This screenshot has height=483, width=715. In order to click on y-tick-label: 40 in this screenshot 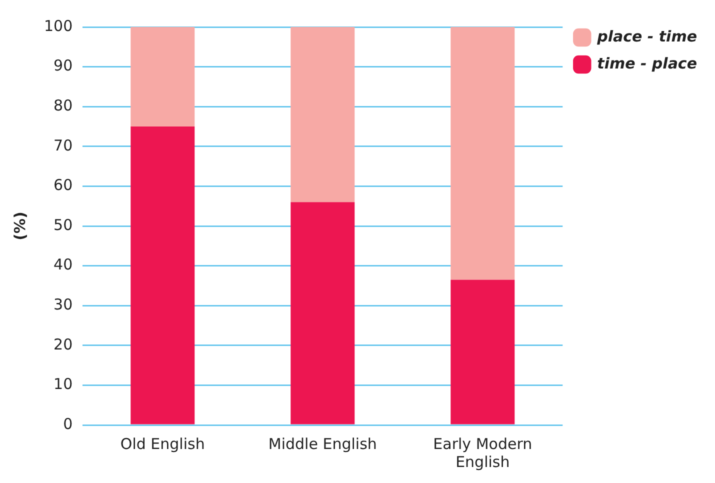, I will do `click(63, 265)`.